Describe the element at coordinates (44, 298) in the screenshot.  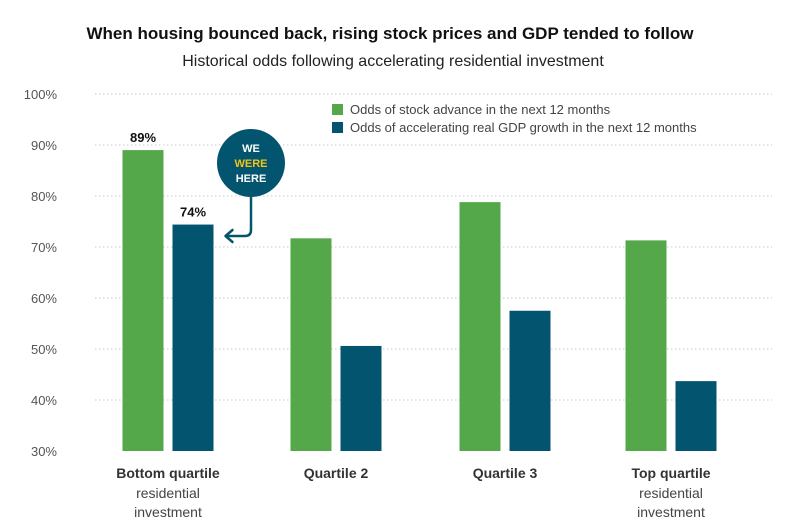
I see `y-tick-label: 60%` at that location.